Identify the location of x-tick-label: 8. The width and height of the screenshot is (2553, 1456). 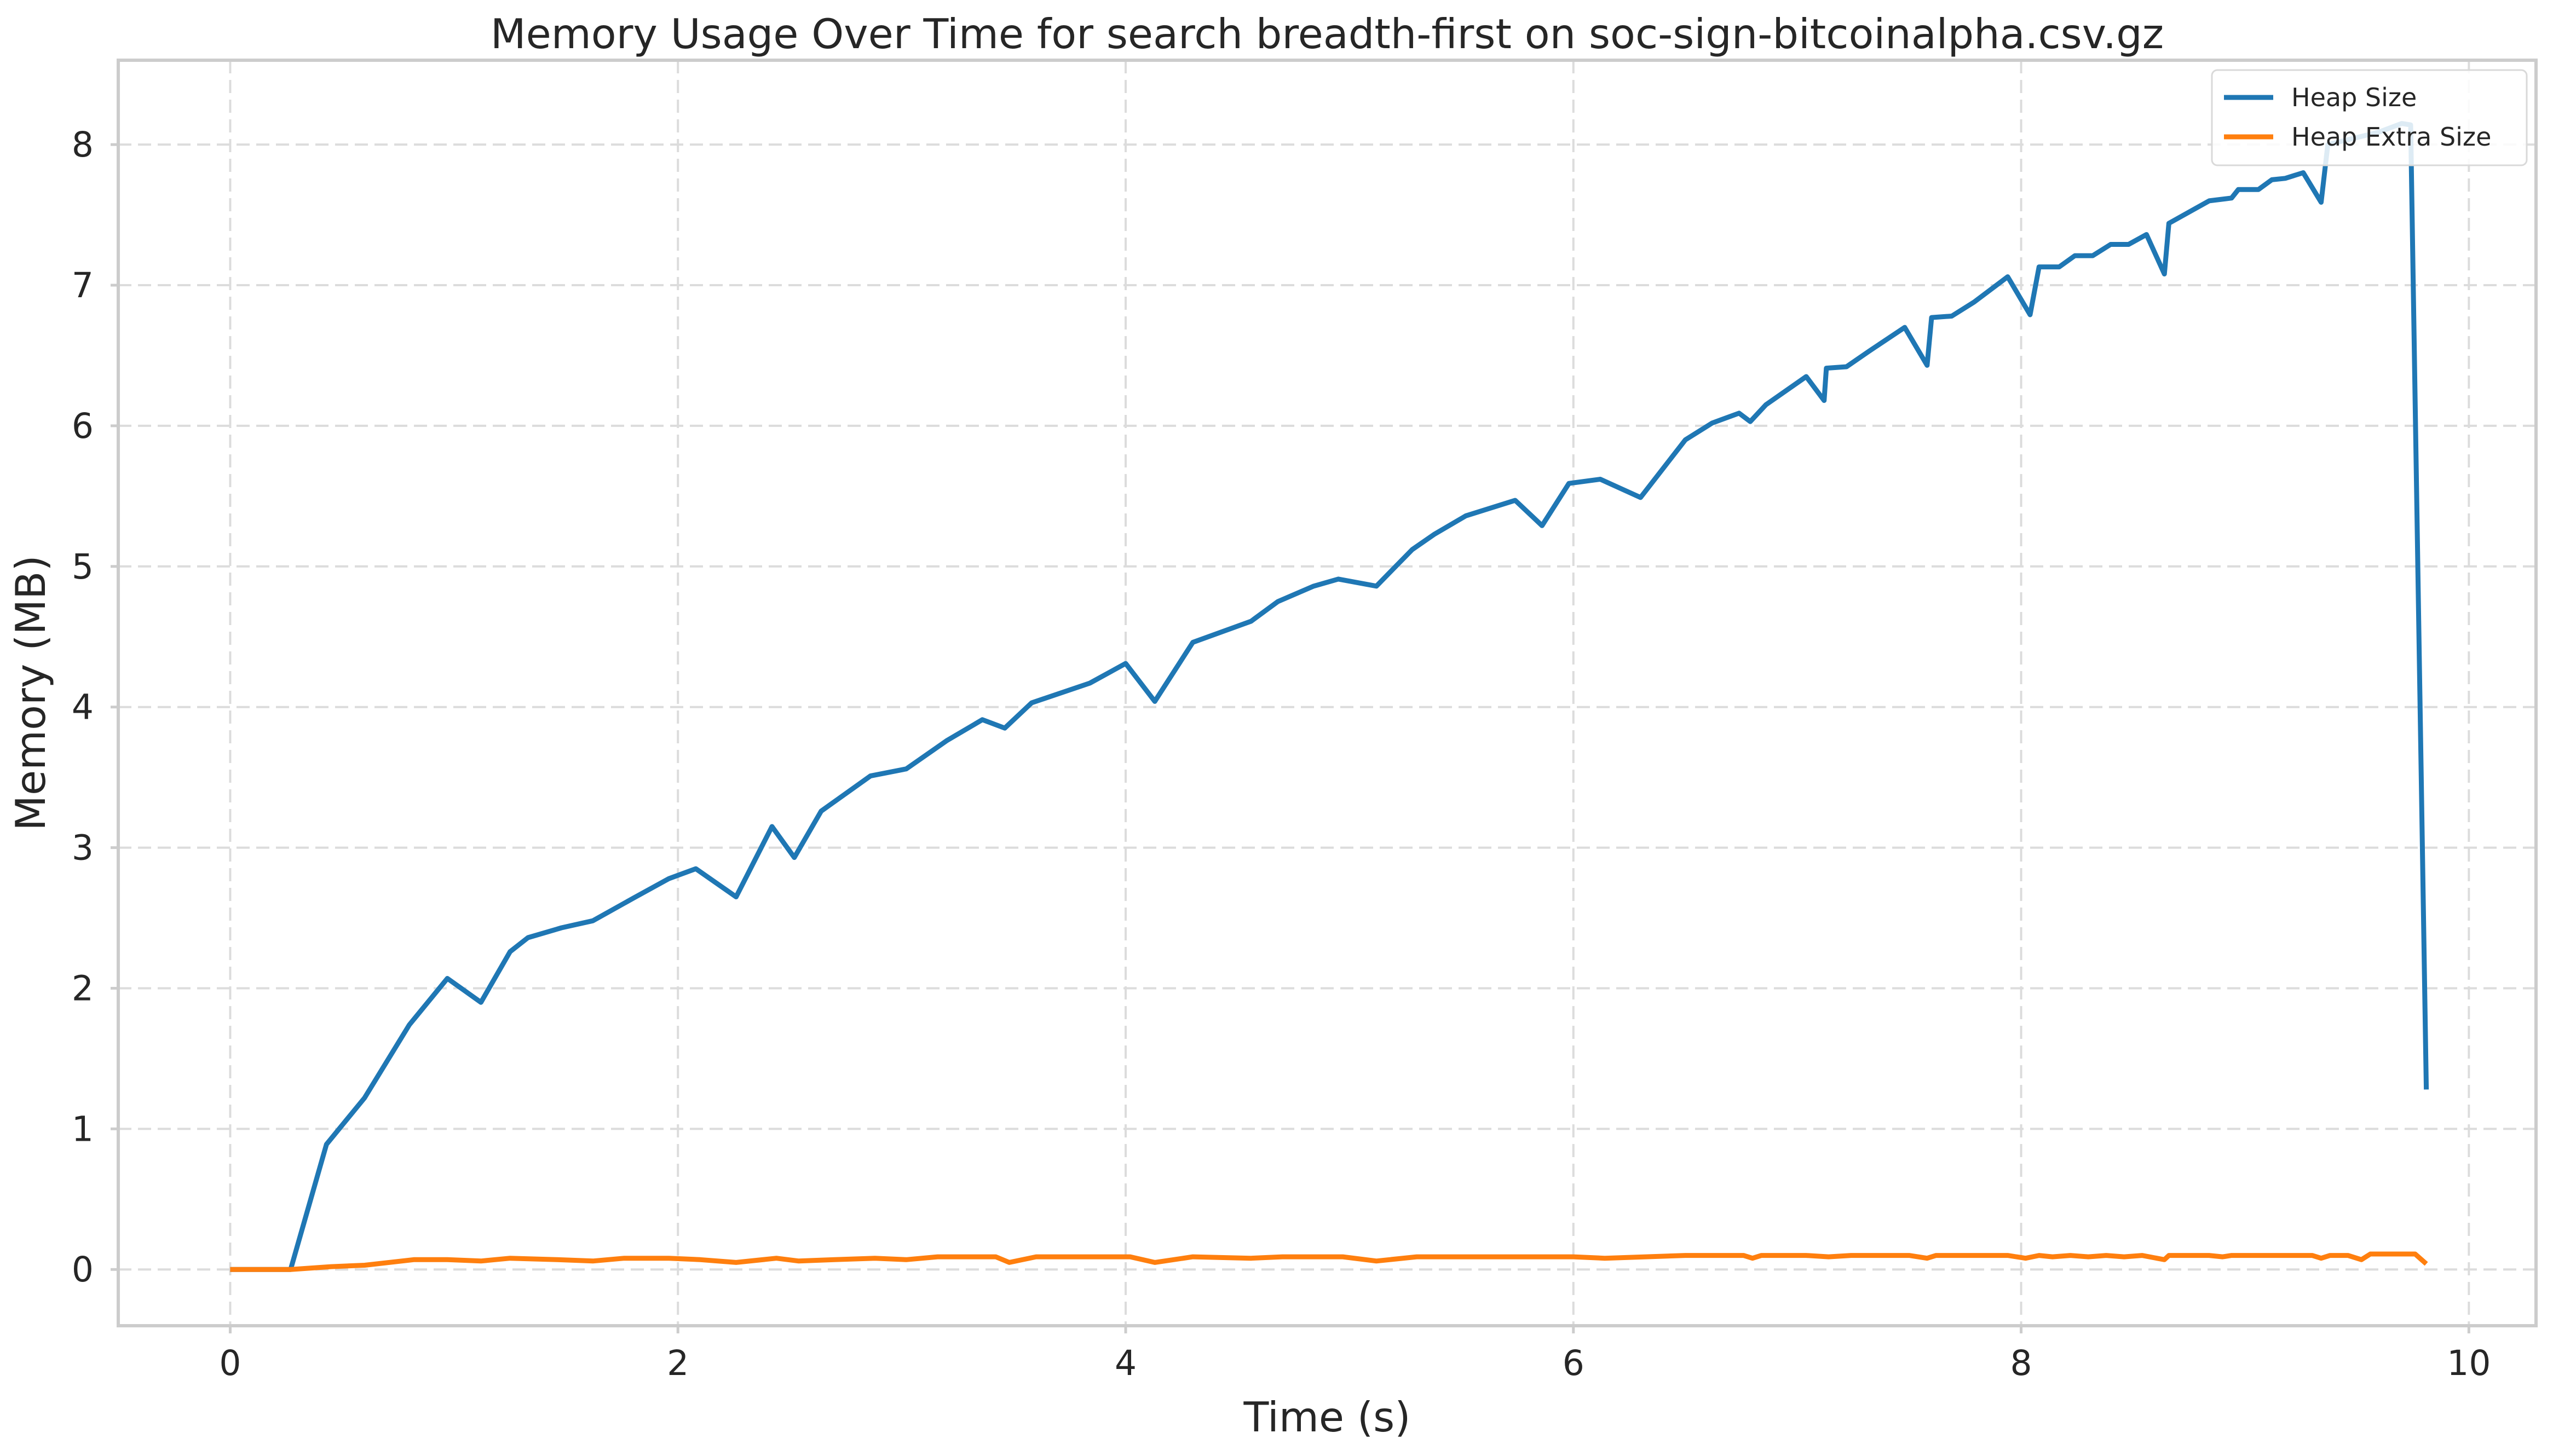
(2021, 1363).